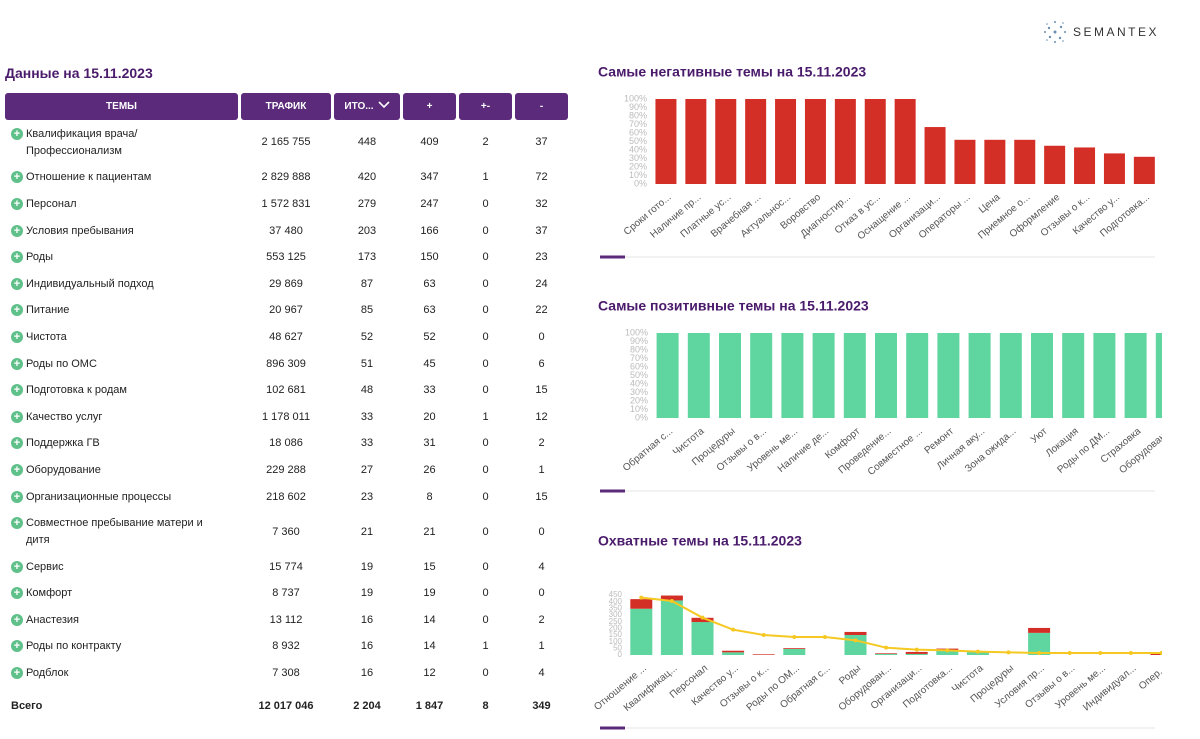 The height and width of the screenshot is (739, 1200). I want to click on cell: 21, so click(367, 531).